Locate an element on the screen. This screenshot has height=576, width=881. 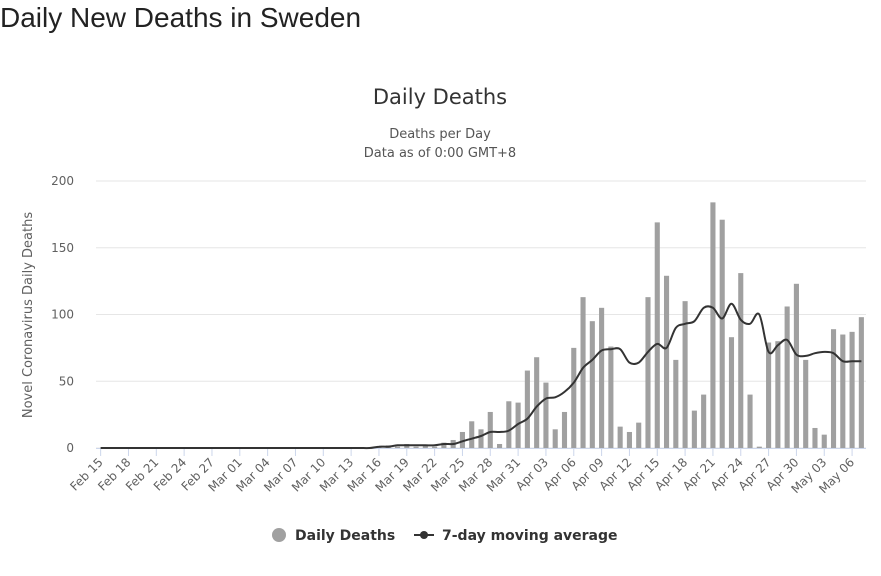
y-axis-ticks: 0 50 100 150 200 is located at coordinates (62, 314).